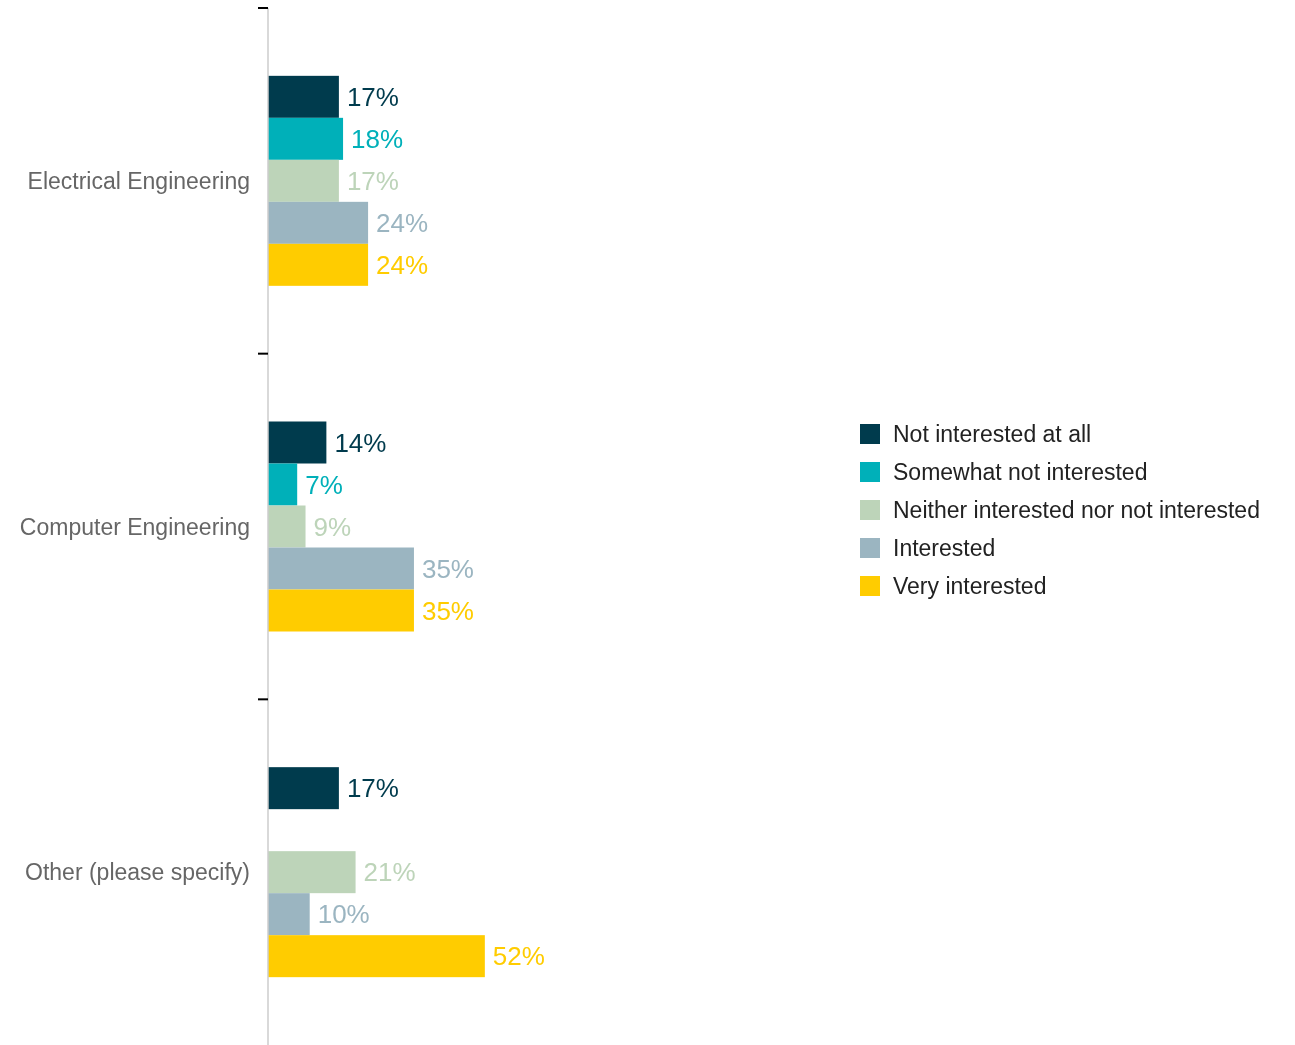  I want to click on data-label: 18%, so click(377, 138).